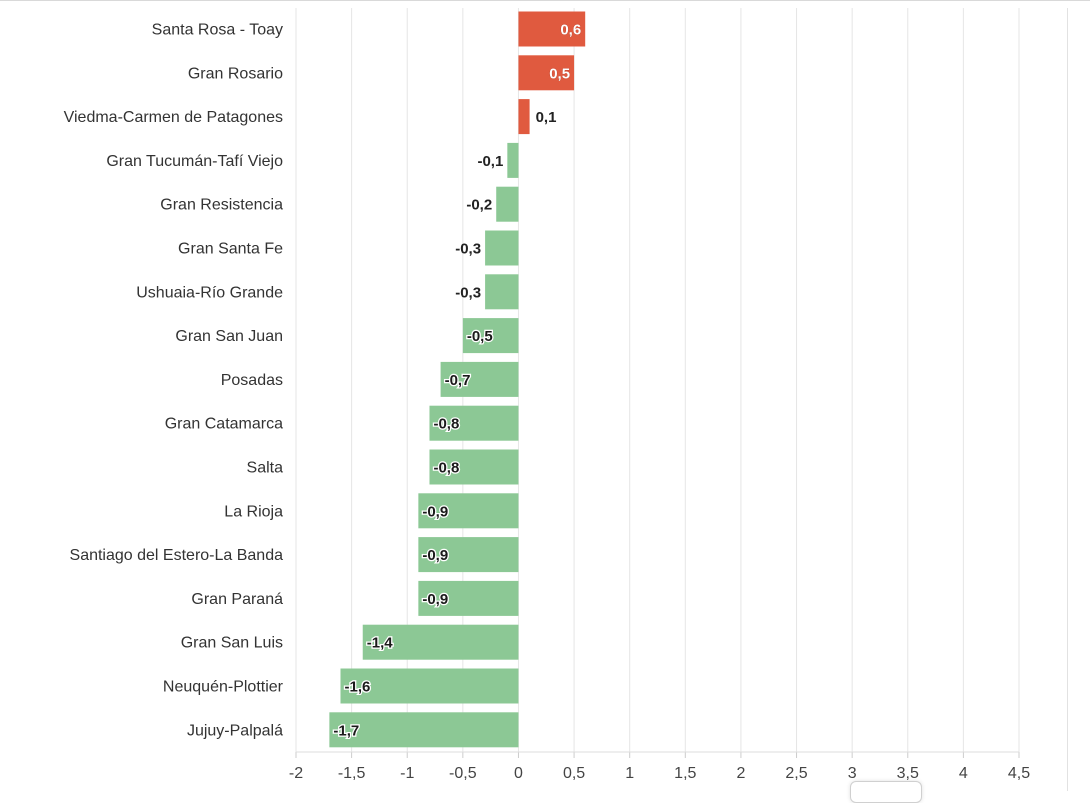 This screenshot has height=803, width=1090. What do you see at coordinates (221, 205) in the screenshot?
I see `category-label: Gran Resistencia` at bounding box center [221, 205].